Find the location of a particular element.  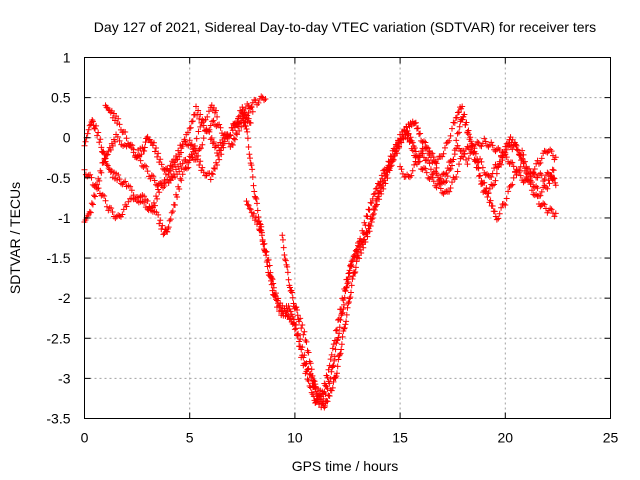

y-tick-label: -1.5 is located at coordinates (58, 258).